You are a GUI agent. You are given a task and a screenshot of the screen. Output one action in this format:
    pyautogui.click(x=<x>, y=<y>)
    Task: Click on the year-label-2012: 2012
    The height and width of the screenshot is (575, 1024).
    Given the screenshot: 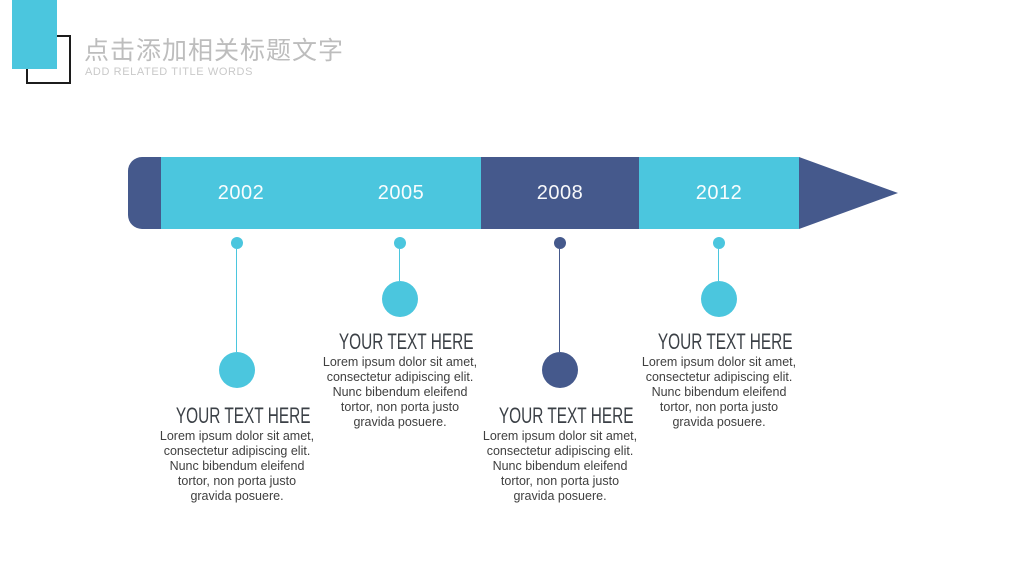 What is the action you would take?
    pyautogui.click(x=719, y=193)
    